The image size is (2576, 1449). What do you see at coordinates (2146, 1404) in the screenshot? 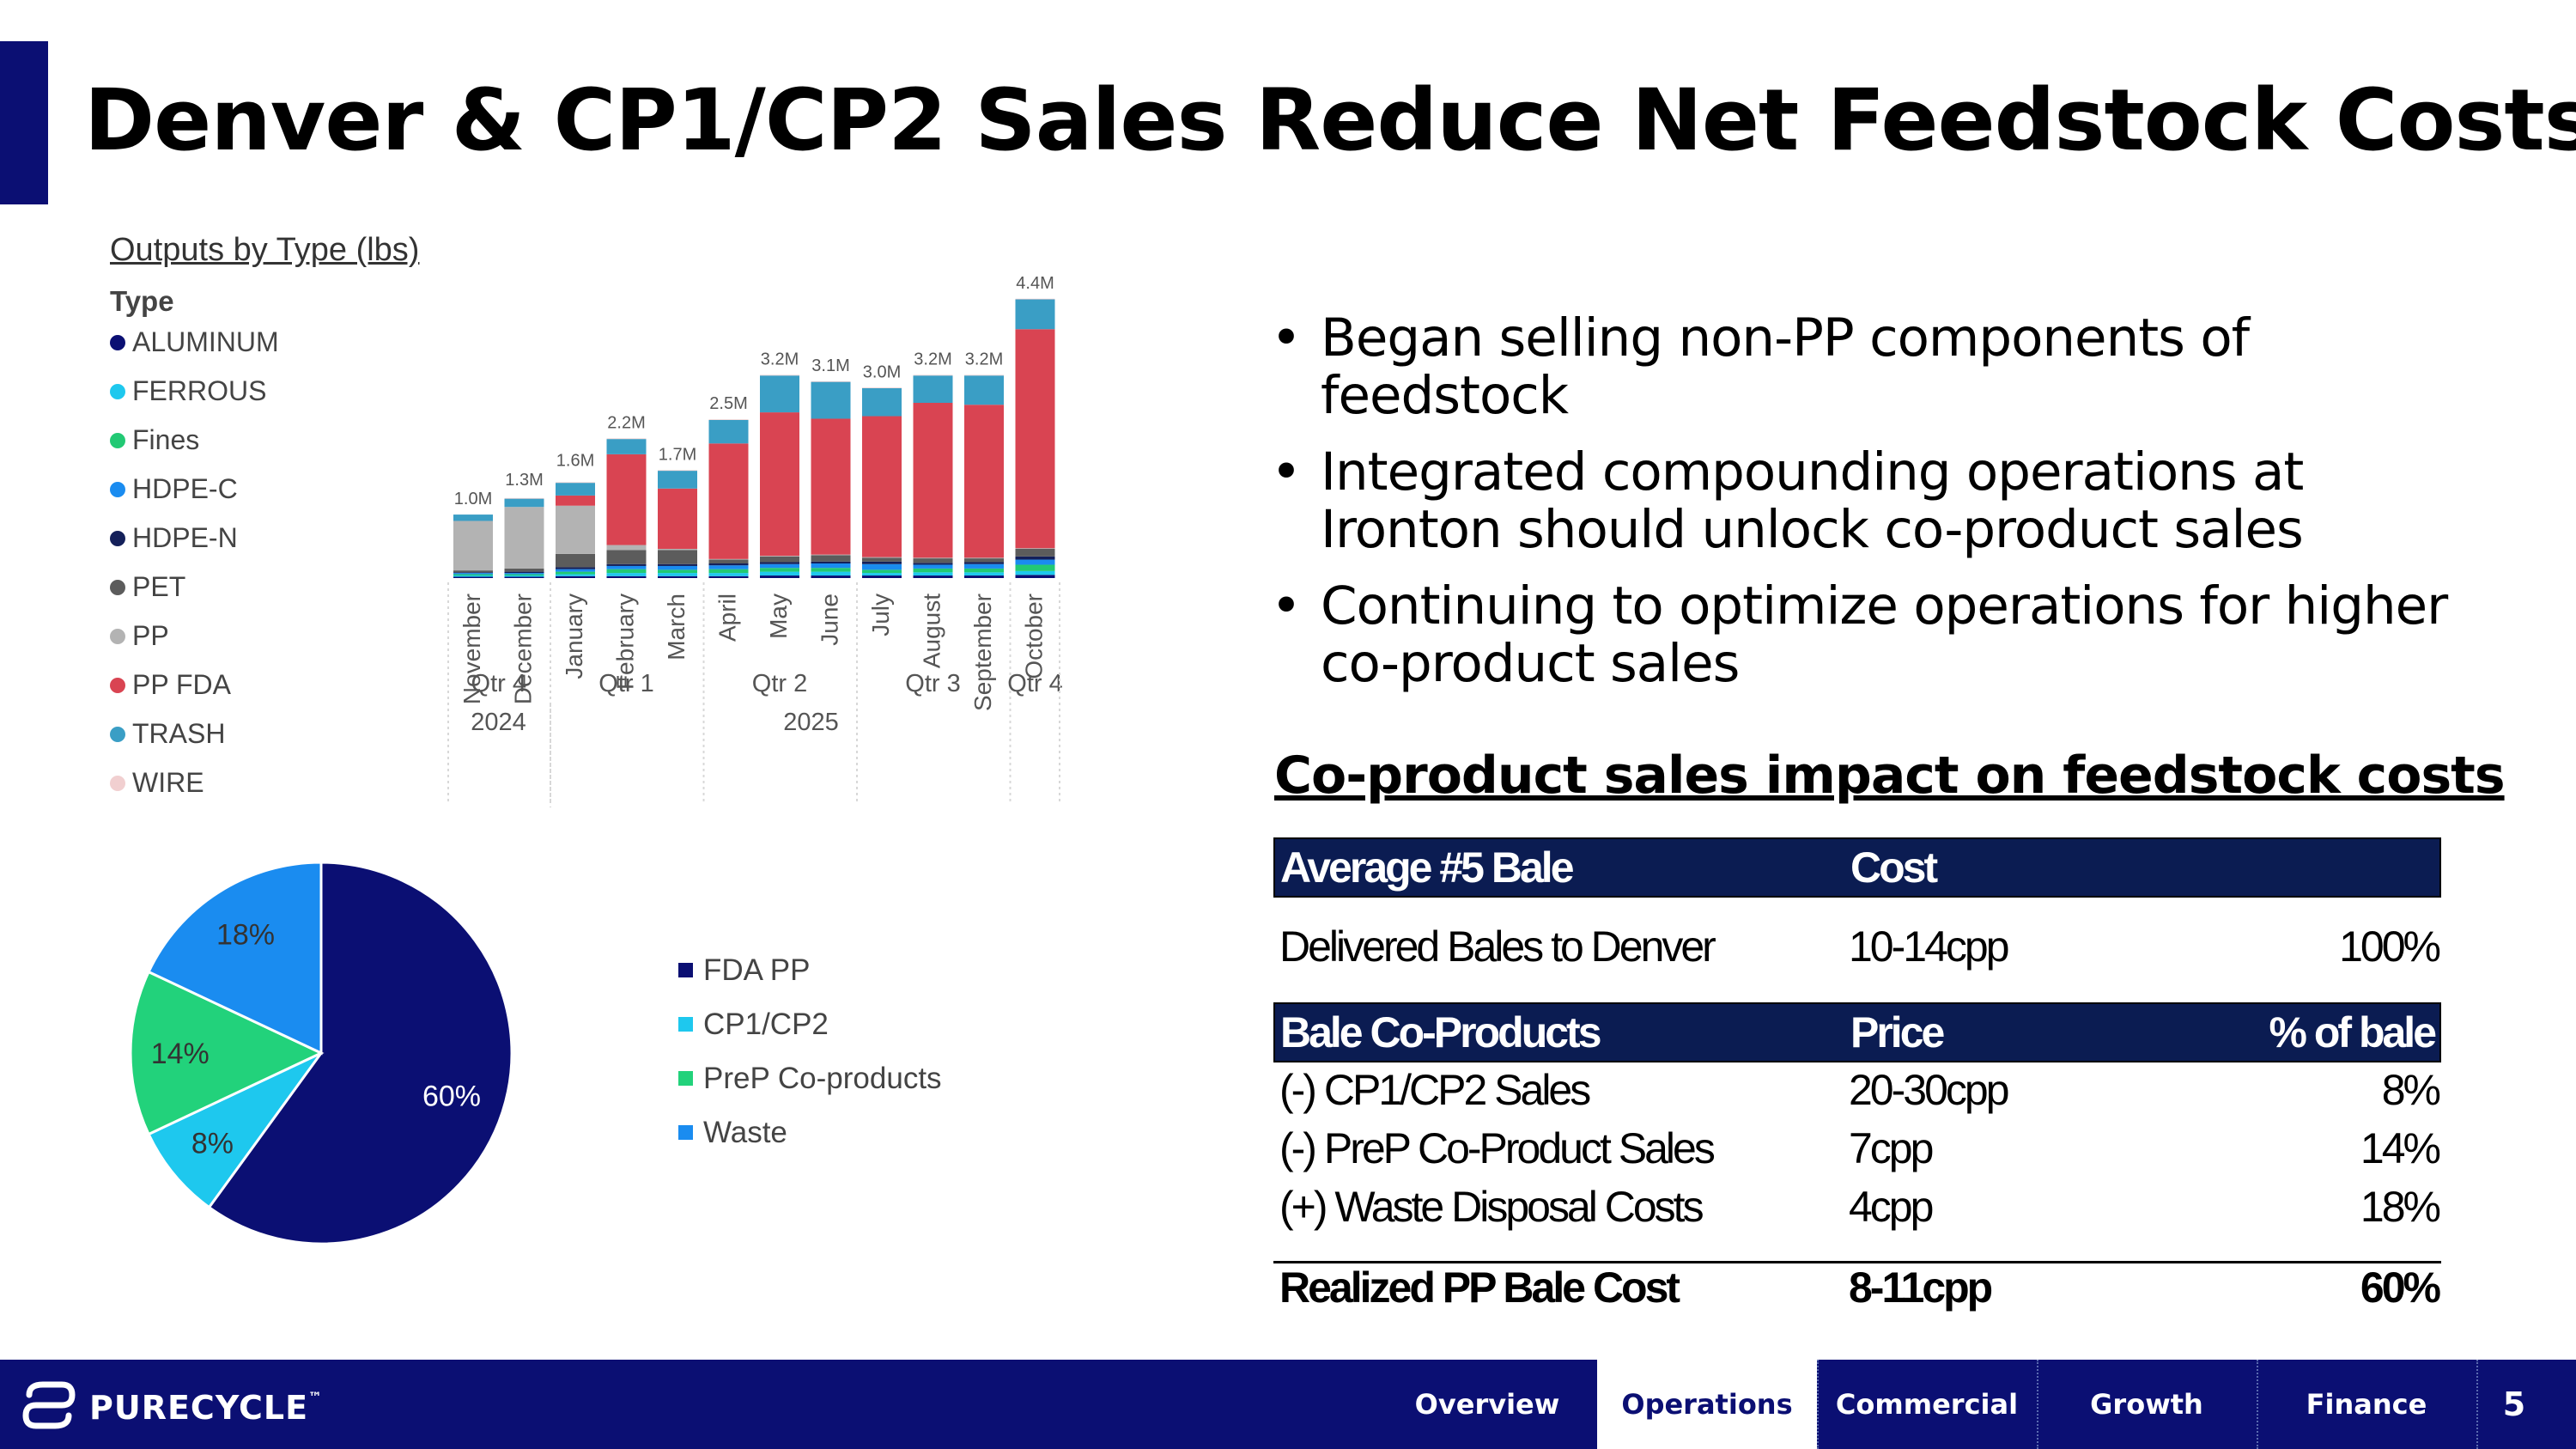
I see `nav-growth: Growth` at bounding box center [2146, 1404].